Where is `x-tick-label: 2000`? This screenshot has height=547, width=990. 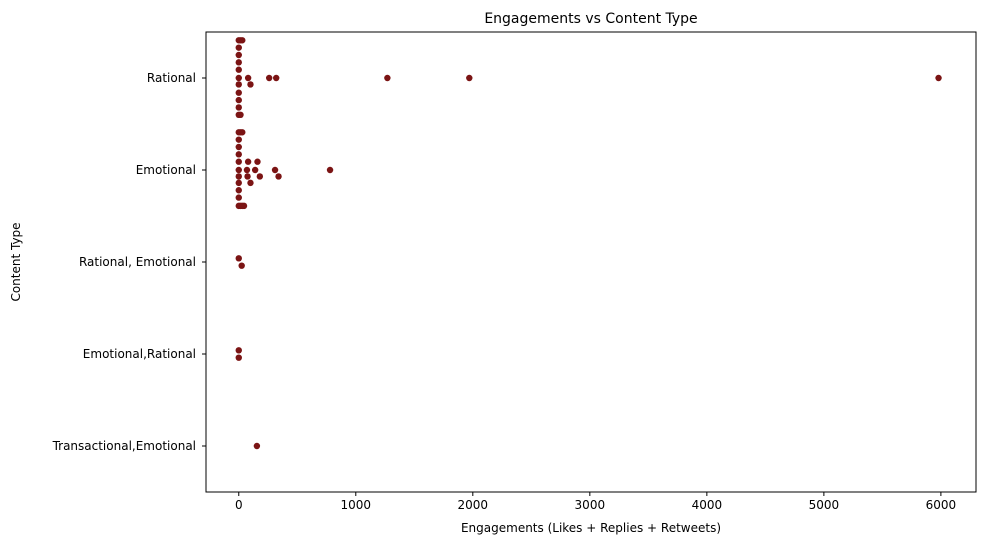
x-tick-label: 2000 is located at coordinates (473, 505).